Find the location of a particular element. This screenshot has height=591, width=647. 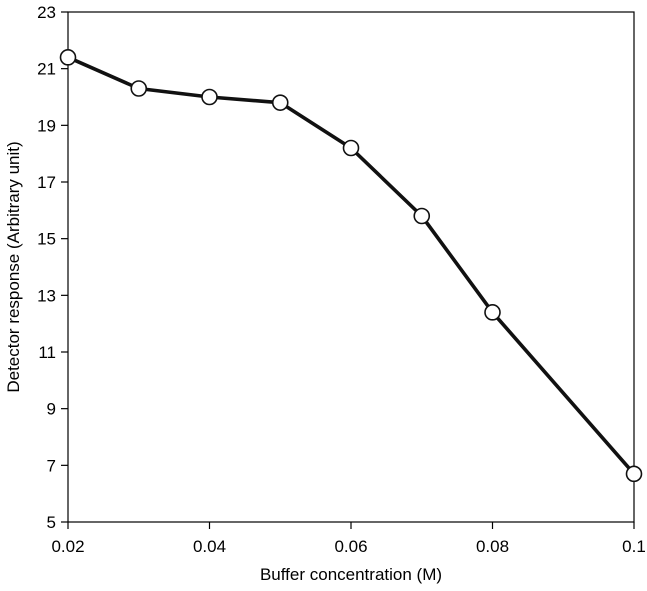

x-axis-ticks: 0.02 0.04 0.06 0.08 0.1 is located at coordinates (348, 539).